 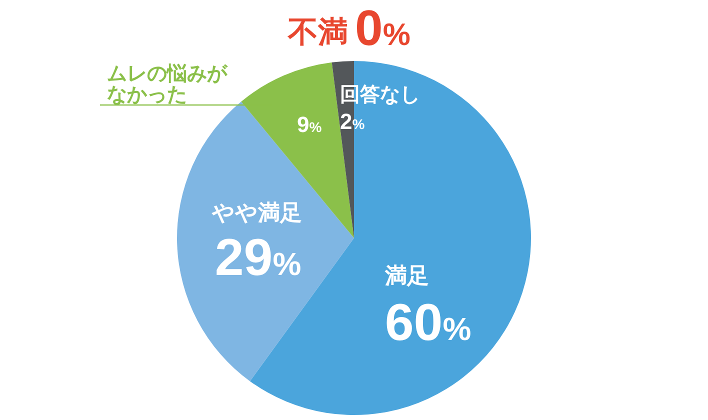 I want to click on data-label: 9%, so click(x=309, y=124).